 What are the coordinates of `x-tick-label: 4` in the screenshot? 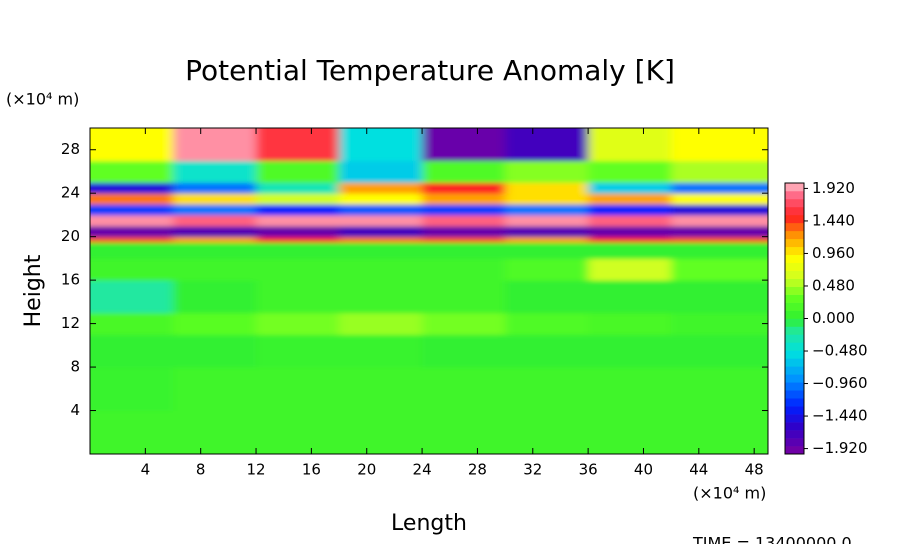 It's located at (146, 470).